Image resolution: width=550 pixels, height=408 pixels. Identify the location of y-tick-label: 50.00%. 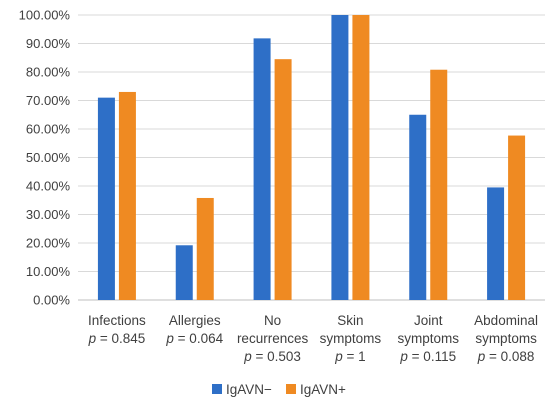
(48, 157).